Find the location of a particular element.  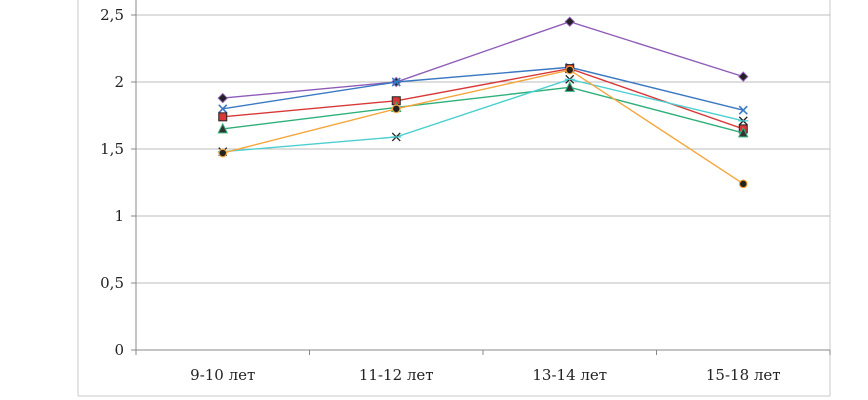

y-tick-label: 0,5 is located at coordinates (112, 283).